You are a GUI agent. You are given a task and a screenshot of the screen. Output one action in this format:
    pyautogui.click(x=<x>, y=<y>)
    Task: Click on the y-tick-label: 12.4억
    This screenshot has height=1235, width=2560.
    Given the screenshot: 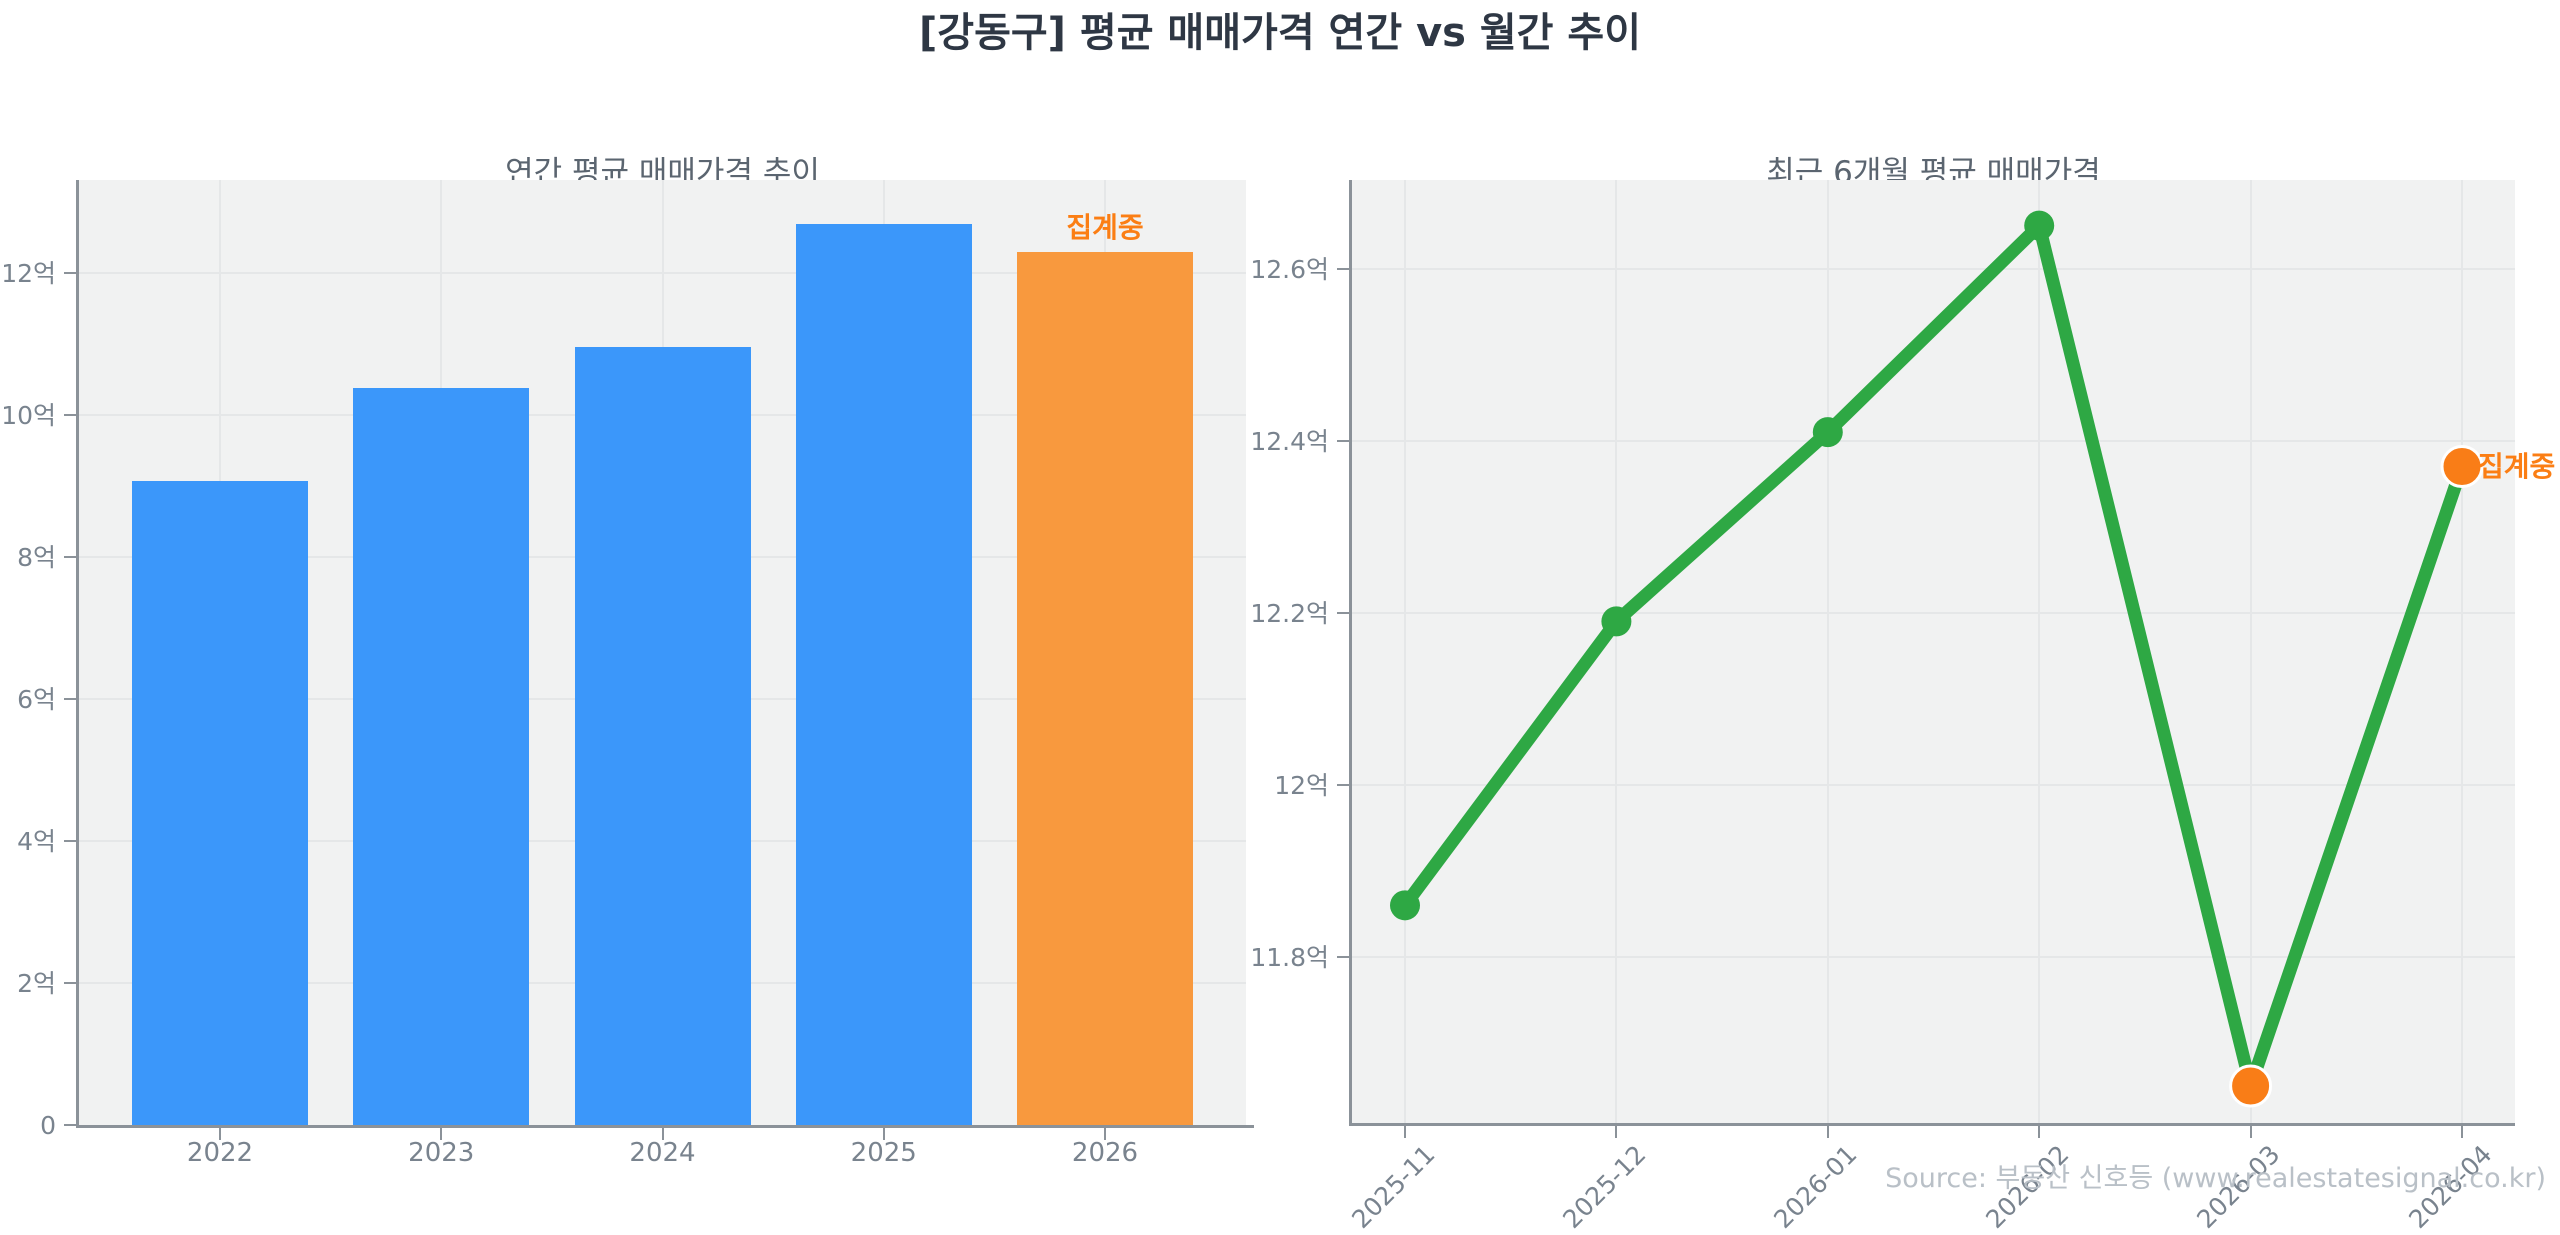 What is the action you would take?
    pyautogui.click(x=1289, y=441)
    